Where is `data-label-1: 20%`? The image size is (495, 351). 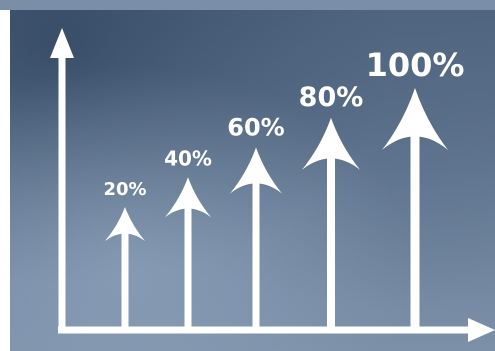 data-label-1: 20% is located at coordinates (124, 189).